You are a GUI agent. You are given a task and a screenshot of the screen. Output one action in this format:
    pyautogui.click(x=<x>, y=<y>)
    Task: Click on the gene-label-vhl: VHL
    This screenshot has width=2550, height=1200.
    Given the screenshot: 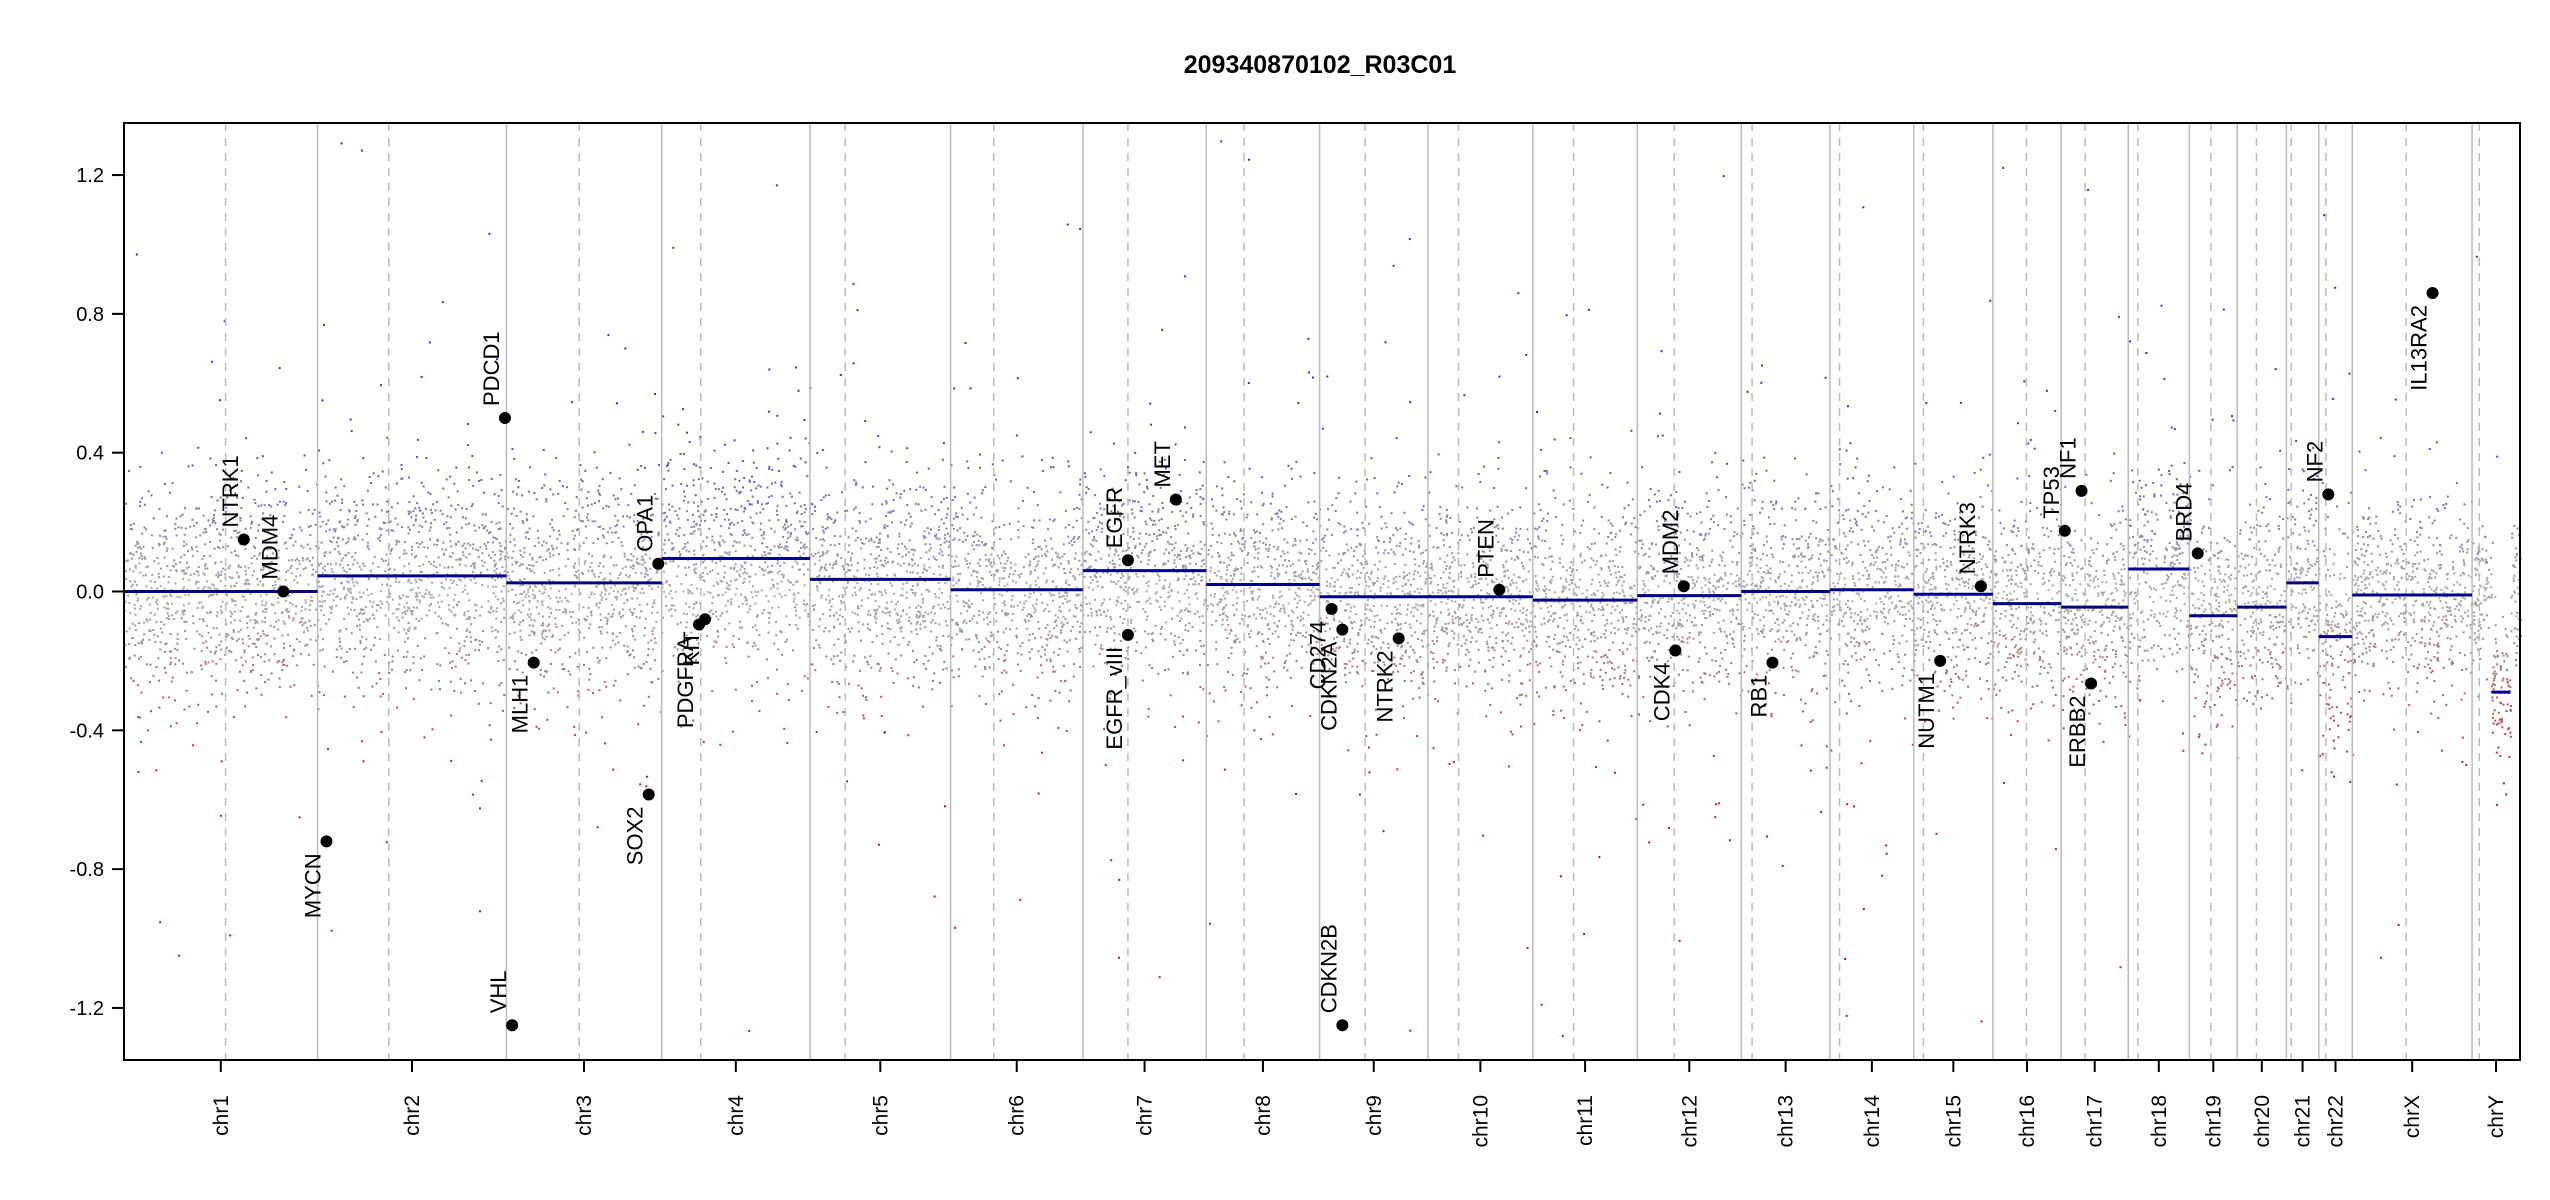 What is the action you would take?
    pyautogui.click(x=498, y=991)
    